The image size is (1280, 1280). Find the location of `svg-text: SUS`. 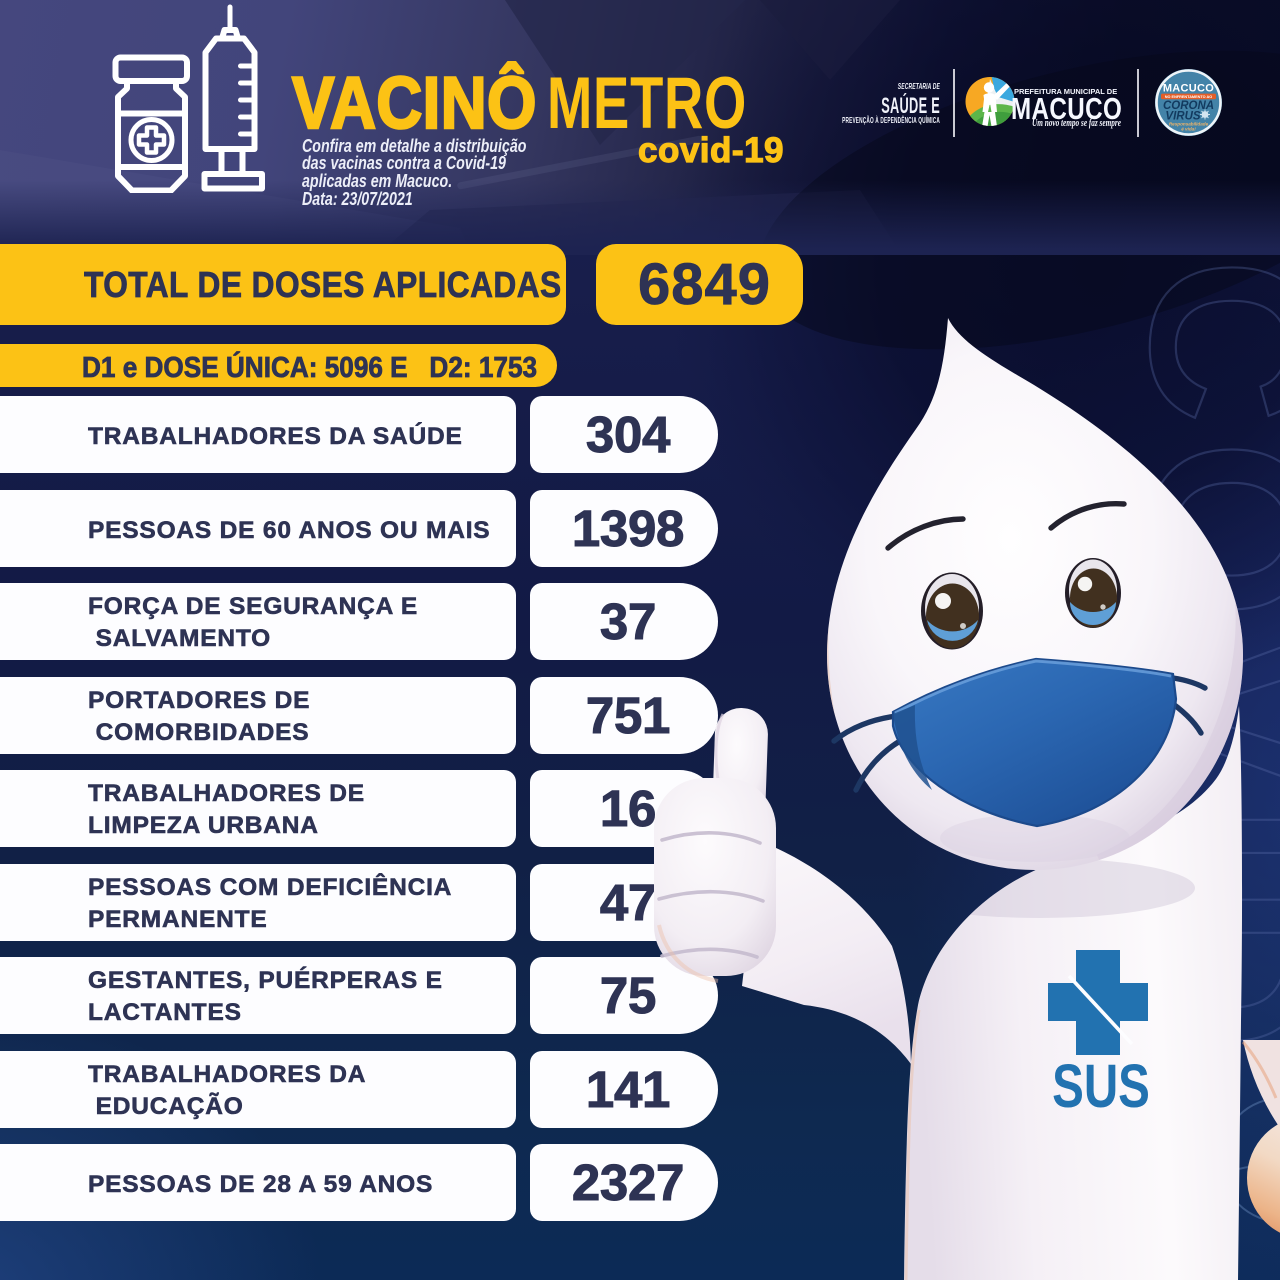

svg-text: SUS is located at coordinates (1101, 1085).